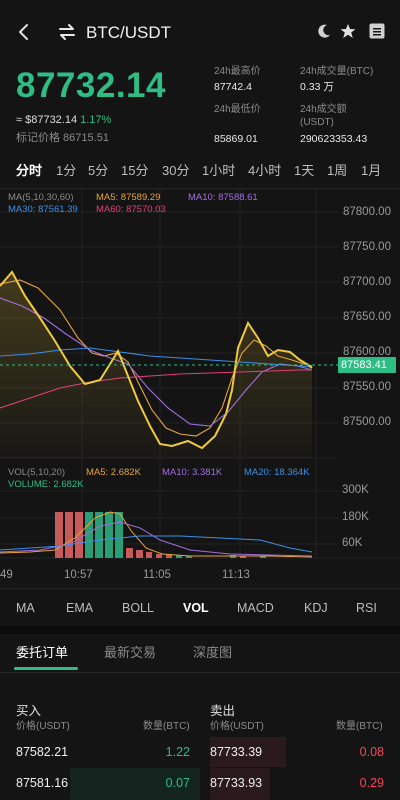  What do you see at coordinates (166, 726) in the screenshot?
I see `bid-qty-head: 数量(BTC)` at bounding box center [166, 726].